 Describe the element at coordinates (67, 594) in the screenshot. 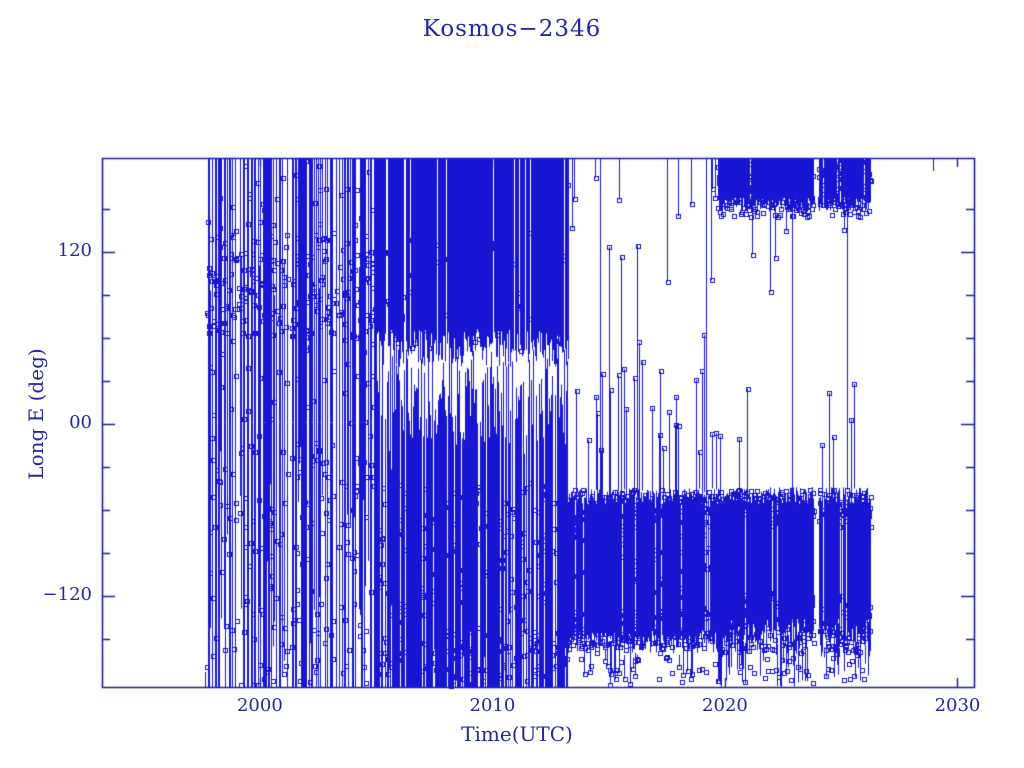

I see `y-tick-label: −120` at that location.